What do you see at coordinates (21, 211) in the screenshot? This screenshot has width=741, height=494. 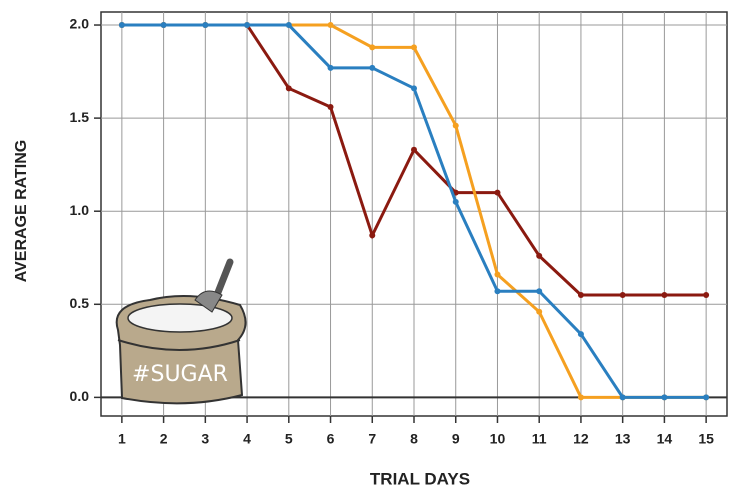 I see `y-axis-label: AVERAGE RATING` at bounding box center [21, 211].